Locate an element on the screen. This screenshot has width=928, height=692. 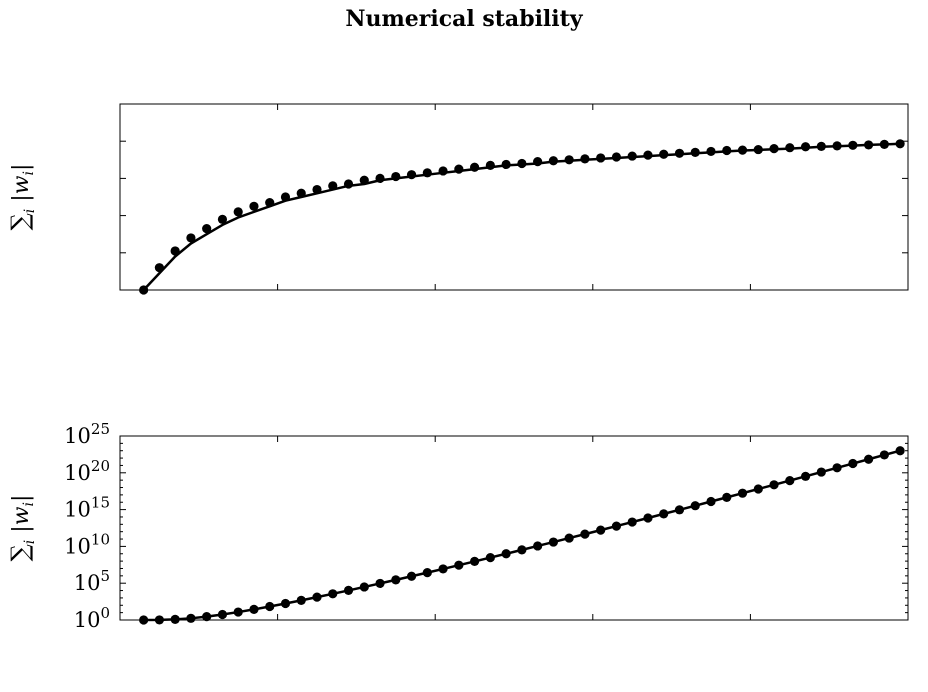
y-tick-label: 10⁰ is located at coordinates (92, 618).